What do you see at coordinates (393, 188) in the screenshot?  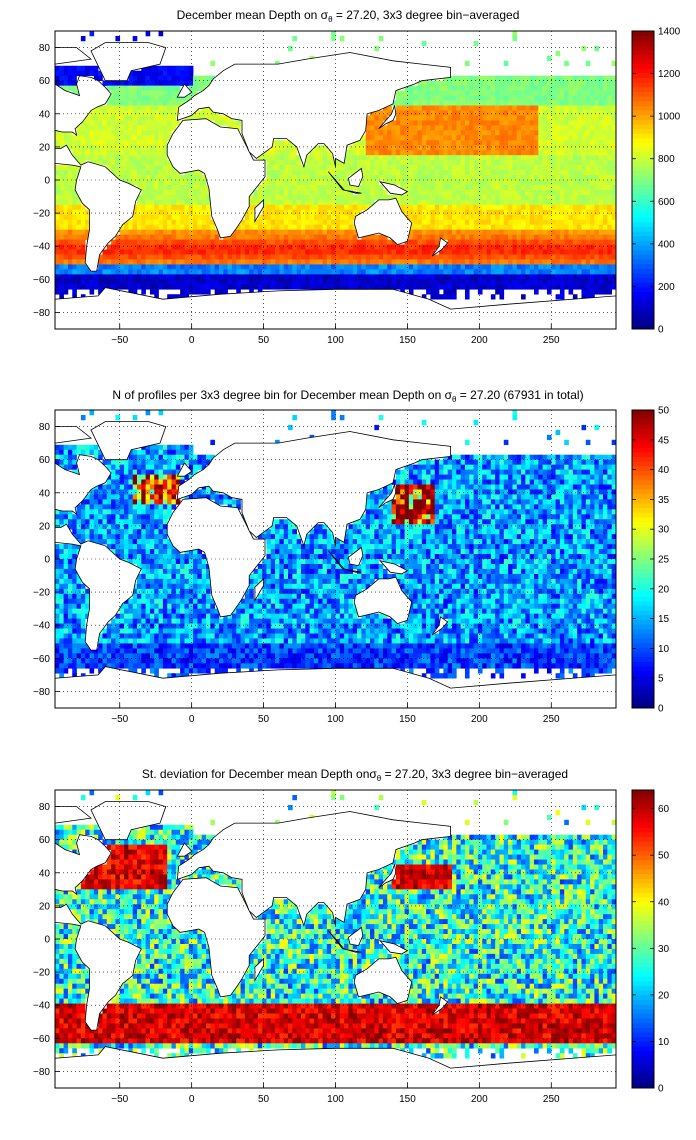 I see `coastline` at bounding box center [393, 188].